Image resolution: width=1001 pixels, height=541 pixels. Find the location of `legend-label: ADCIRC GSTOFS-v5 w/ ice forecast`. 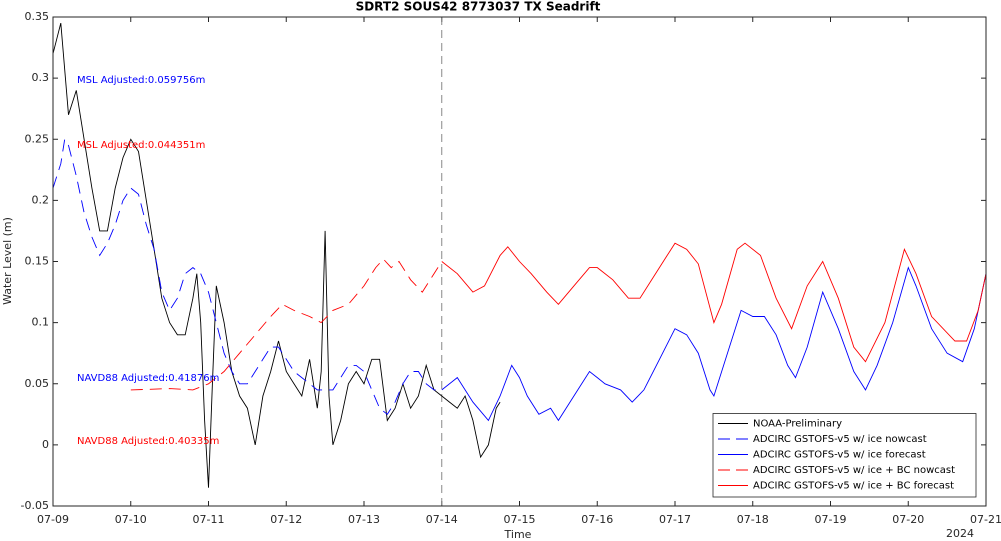

legend-label: ADCIRC GSTOFS-v5 w/ ice forecast is located at coordinates (839, 455).